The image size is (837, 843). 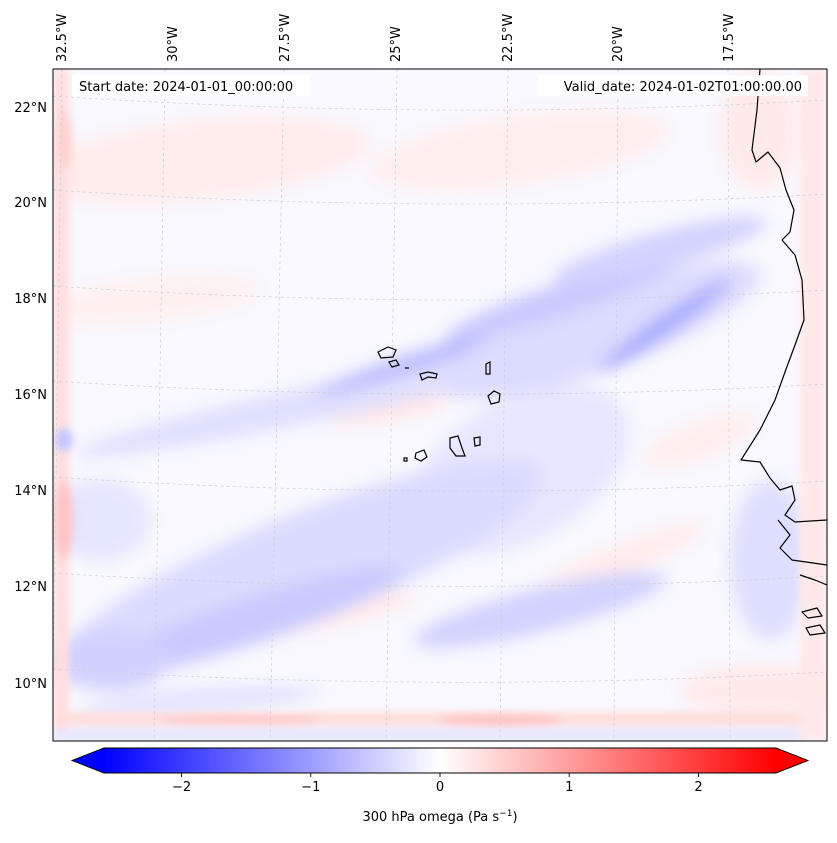 What do you see at coordinates (439, 817) in the screenshot?
I see `colorbar-label: 300 hPa omega (Pa s−1)` at bounding box center [439, 817].